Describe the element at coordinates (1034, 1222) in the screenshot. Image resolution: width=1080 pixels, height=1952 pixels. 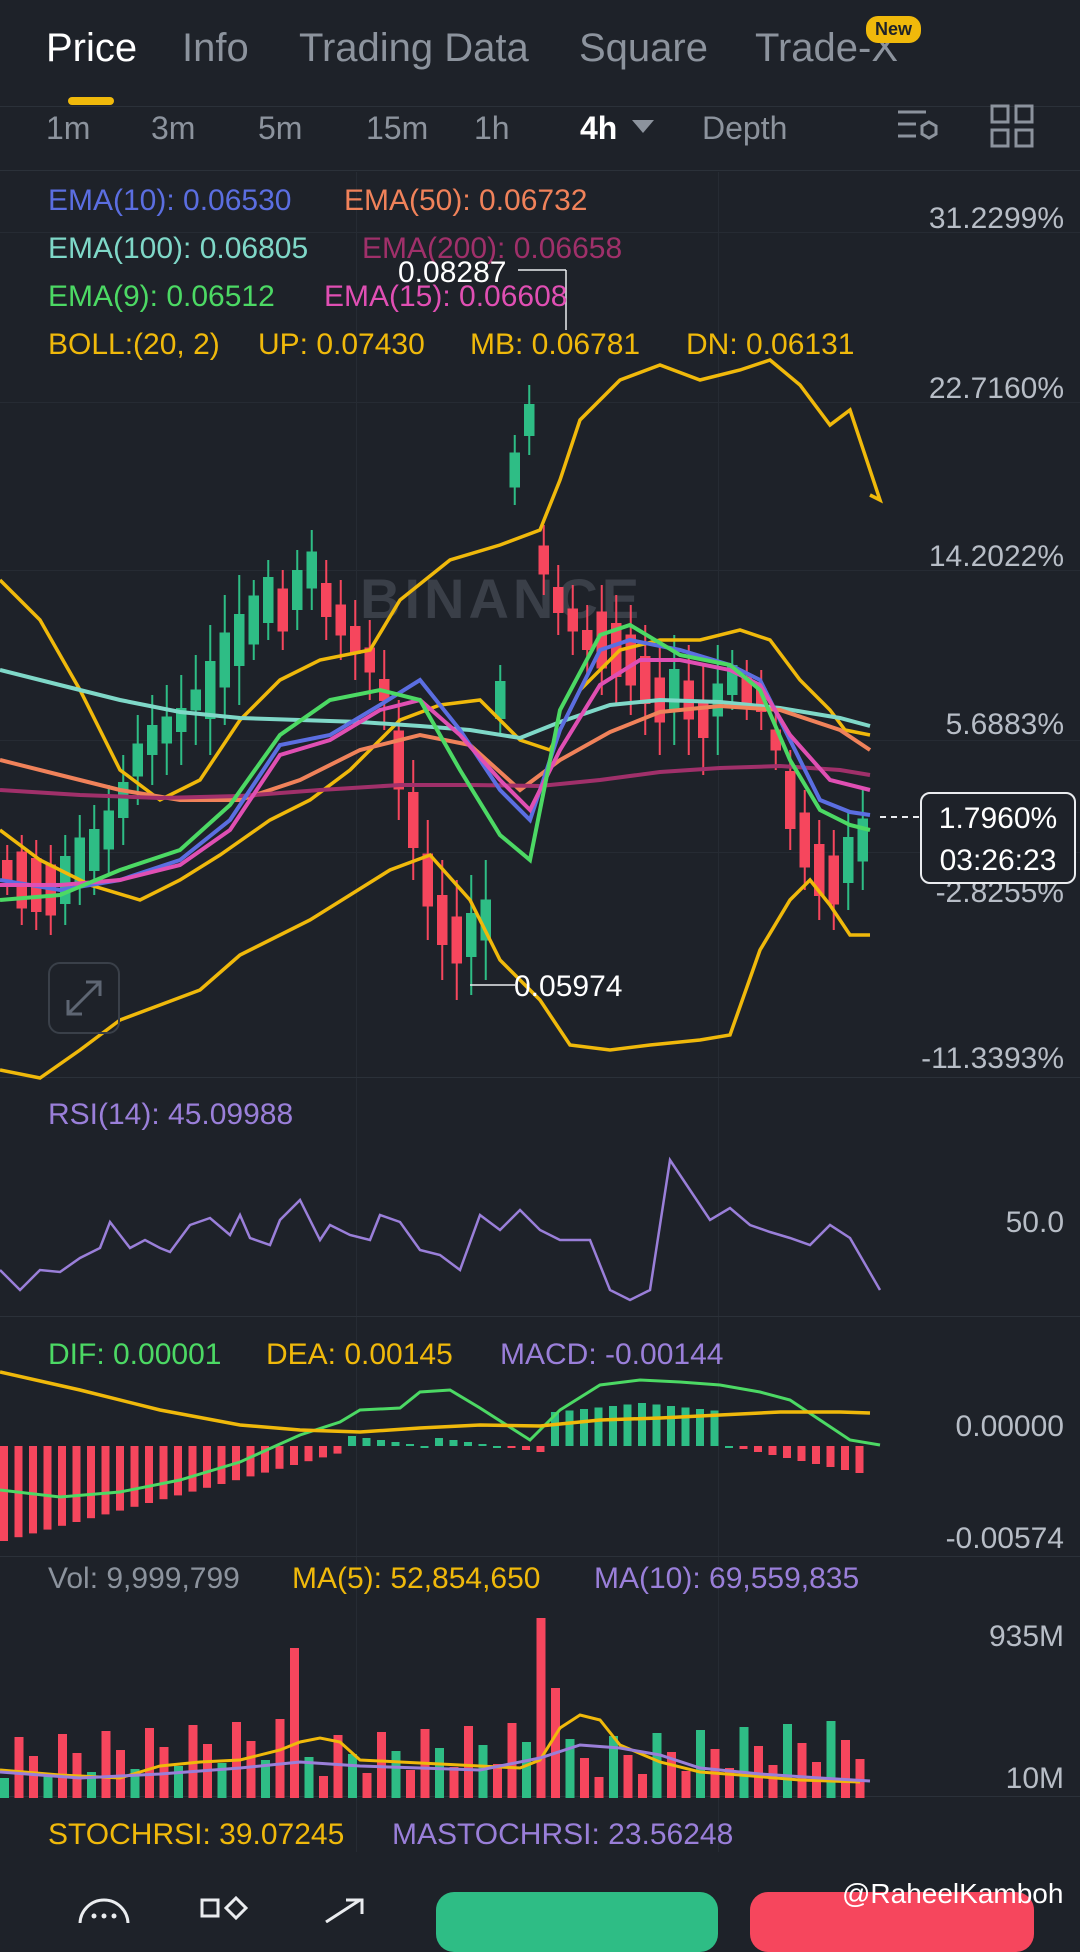
I see `rsi-axis-label: 50.0` at that location.